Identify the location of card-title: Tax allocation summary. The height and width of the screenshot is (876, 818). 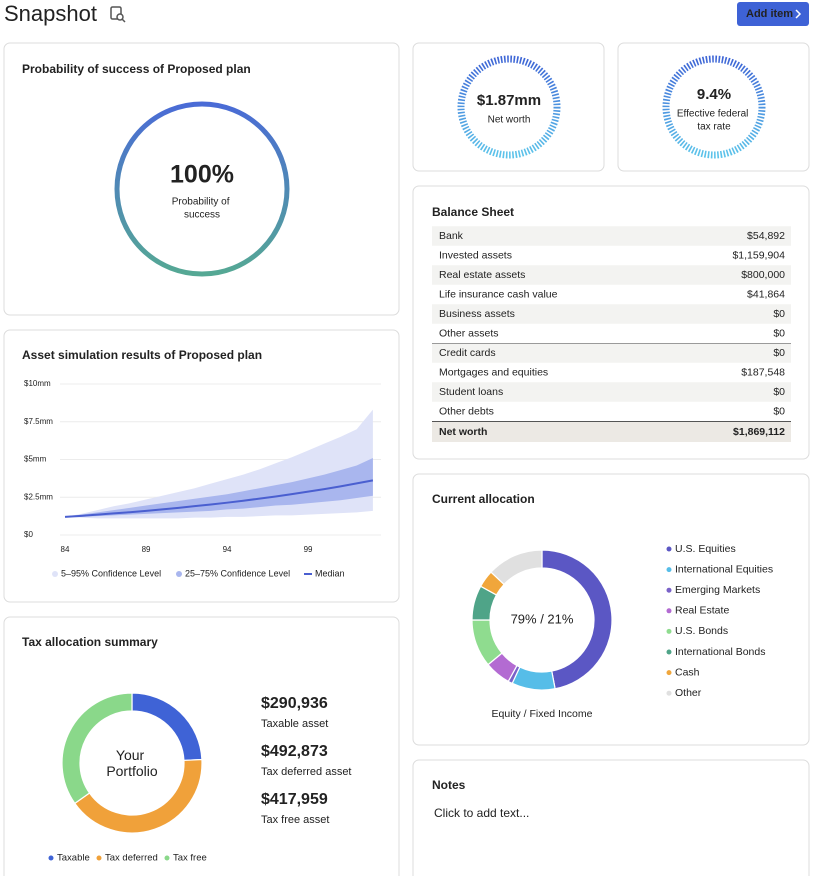
(90, 642).